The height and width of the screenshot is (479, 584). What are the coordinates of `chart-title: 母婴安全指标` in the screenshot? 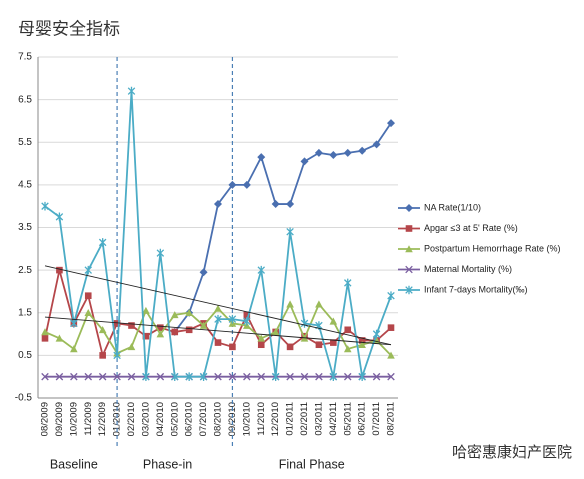 It's located at (69, 30).